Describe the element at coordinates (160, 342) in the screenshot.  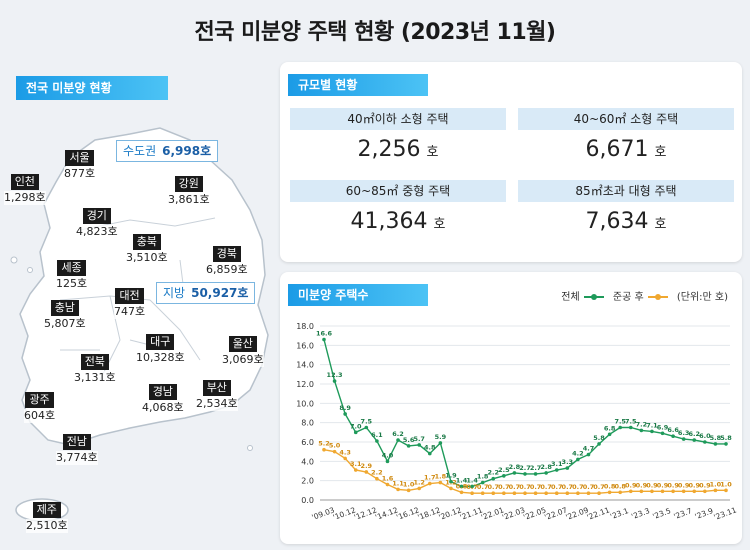
I see `region-name: 대구` at that location.